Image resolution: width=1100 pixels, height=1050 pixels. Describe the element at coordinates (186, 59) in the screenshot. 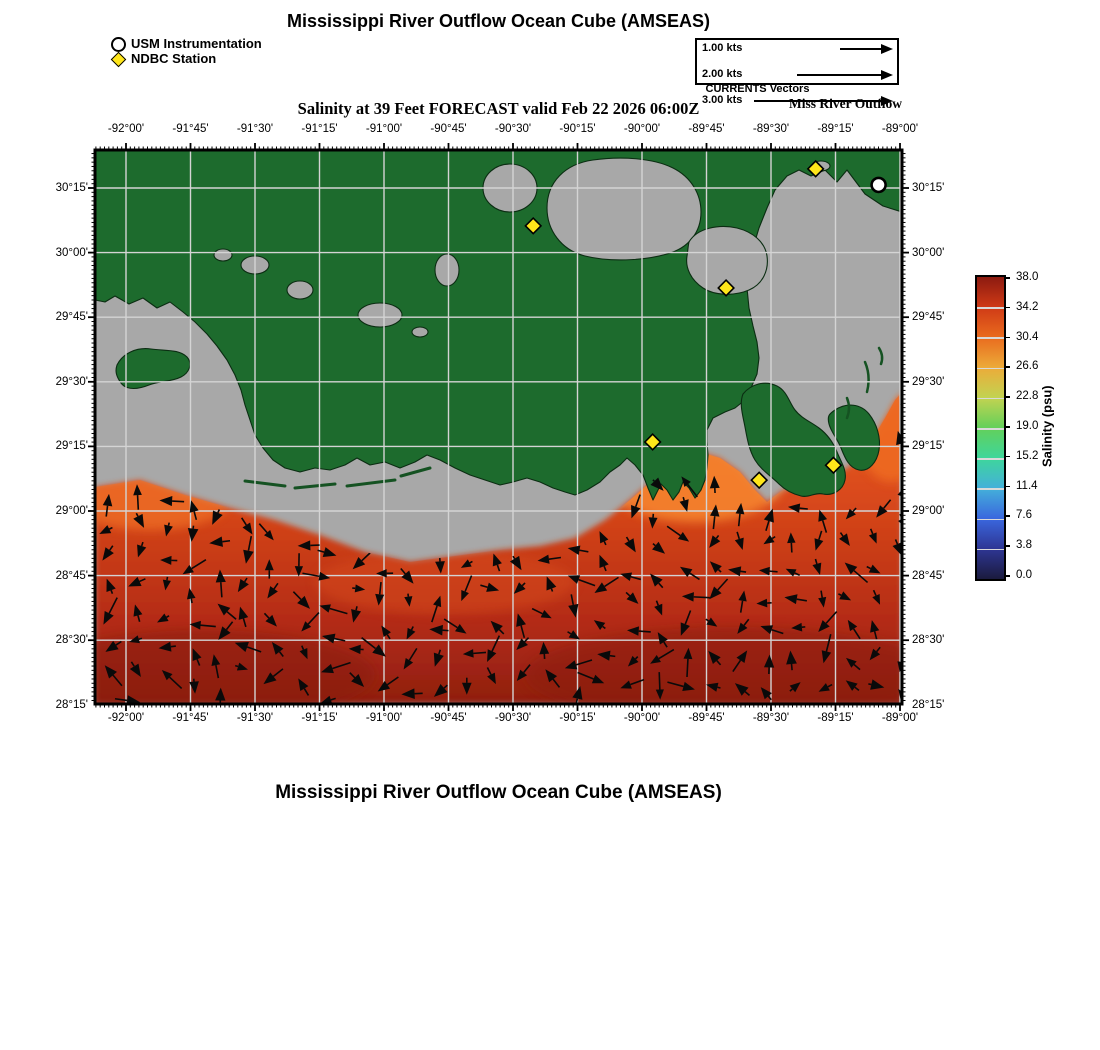

I see `legend-row-ndbc: NDBC Station` at that location.